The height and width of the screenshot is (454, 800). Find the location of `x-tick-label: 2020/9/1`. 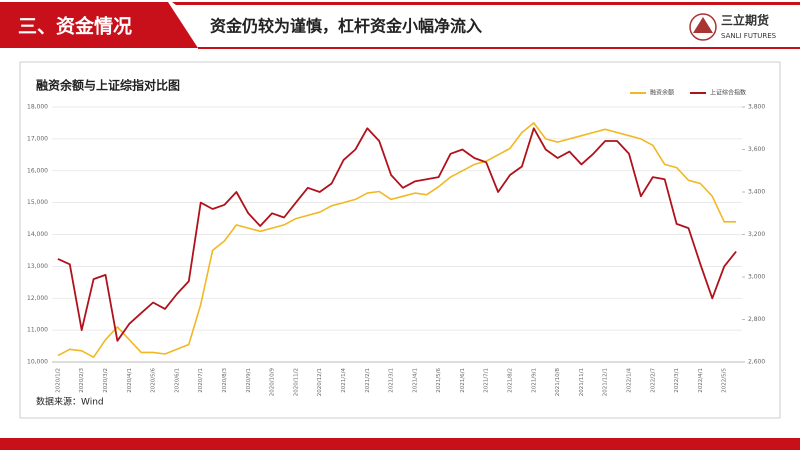

x-tick-label: 2020/9/1 is located at coordinates (249, 380).